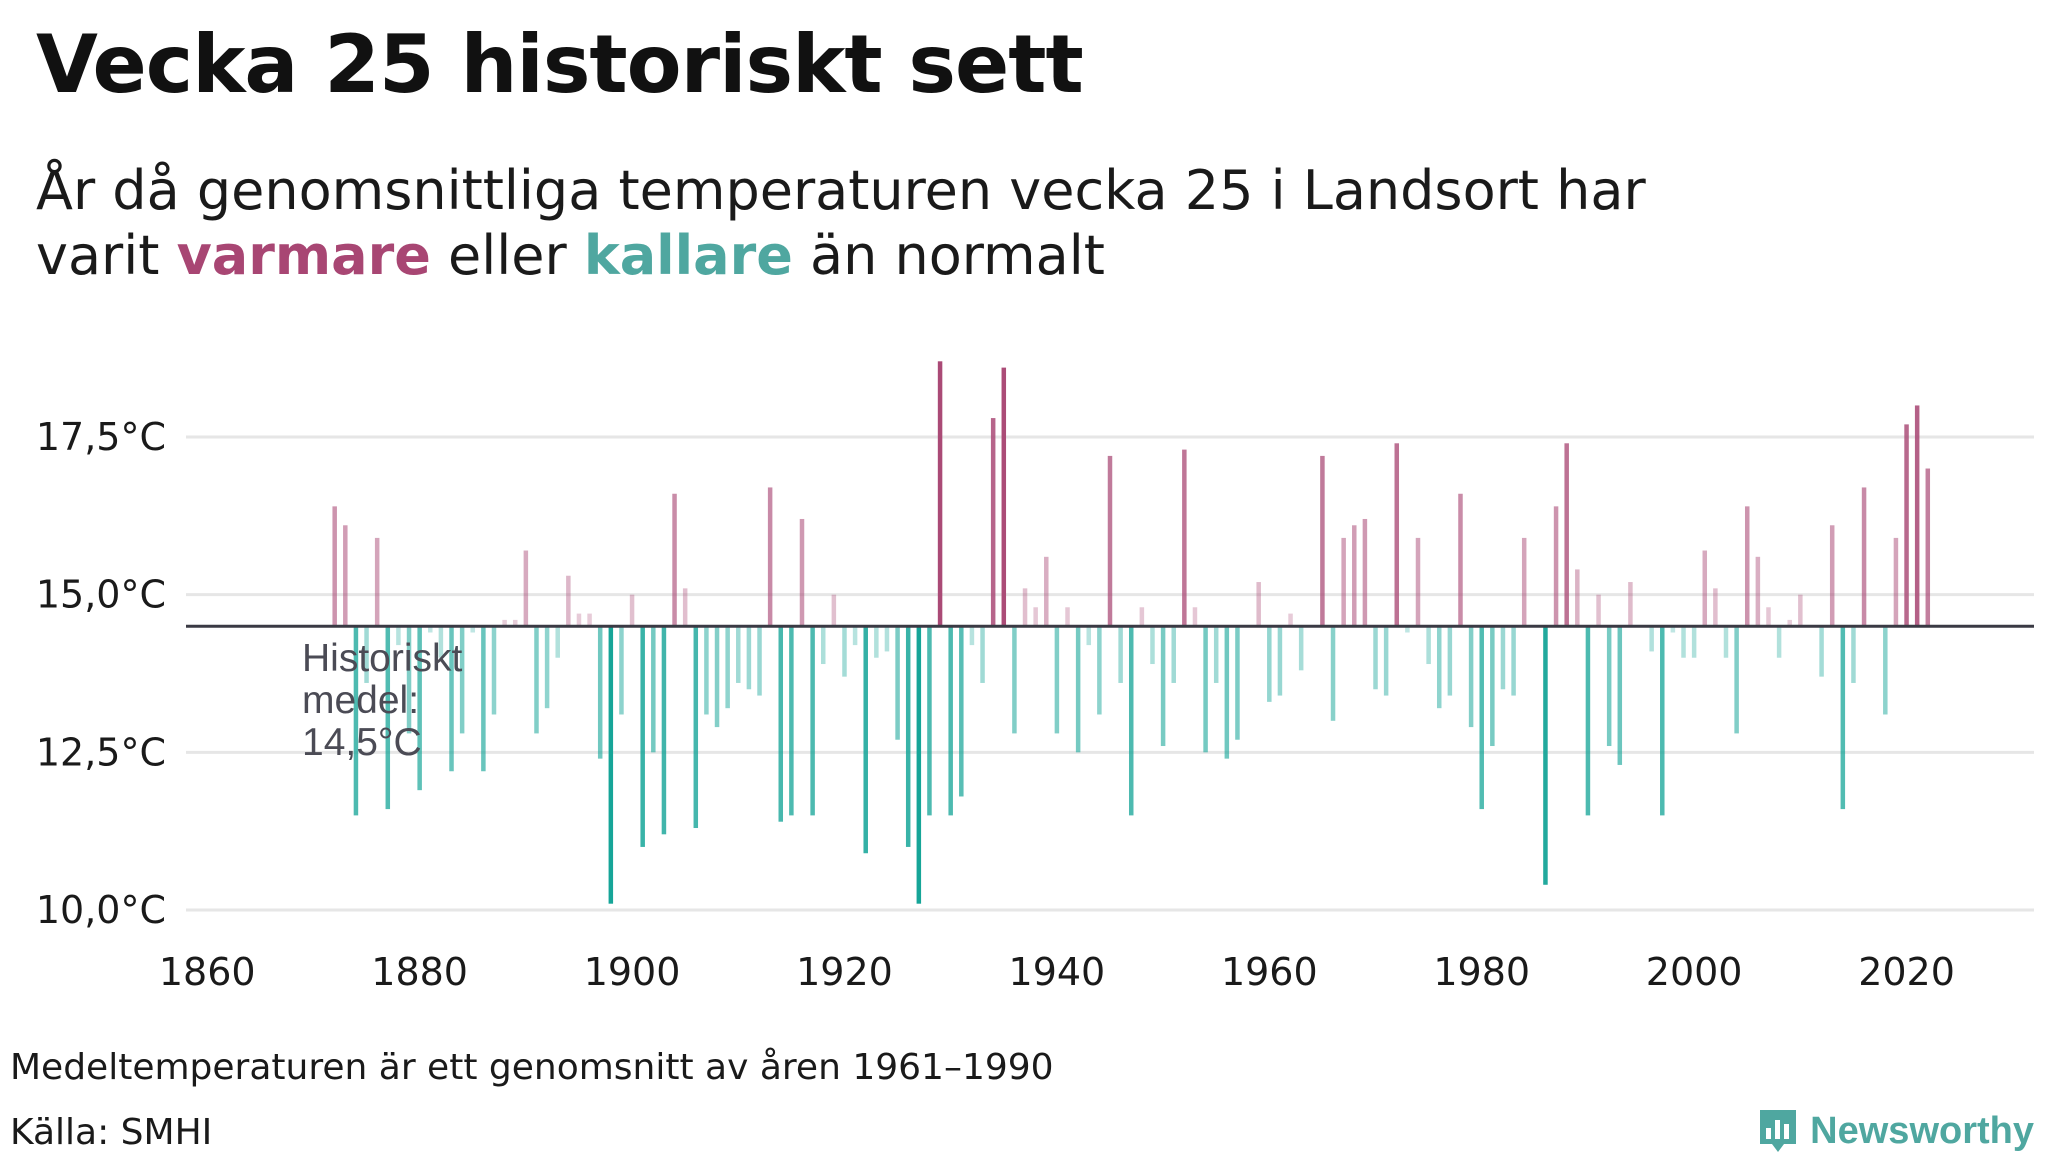 The image size is (2048, 1156). Describe the element at coordinates (560, 64) in the screenshot. I see `chart-title: Vecka 25 historiskt sett` at that location.